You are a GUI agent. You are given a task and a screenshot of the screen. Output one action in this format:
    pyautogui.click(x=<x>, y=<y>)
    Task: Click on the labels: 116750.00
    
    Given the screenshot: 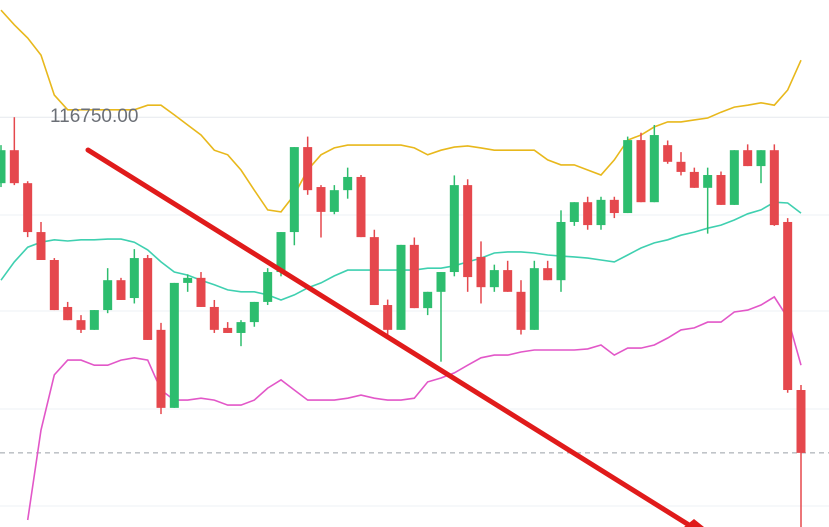 What is the action you would take?
    pyautogui.click(x=94, y=116)
    